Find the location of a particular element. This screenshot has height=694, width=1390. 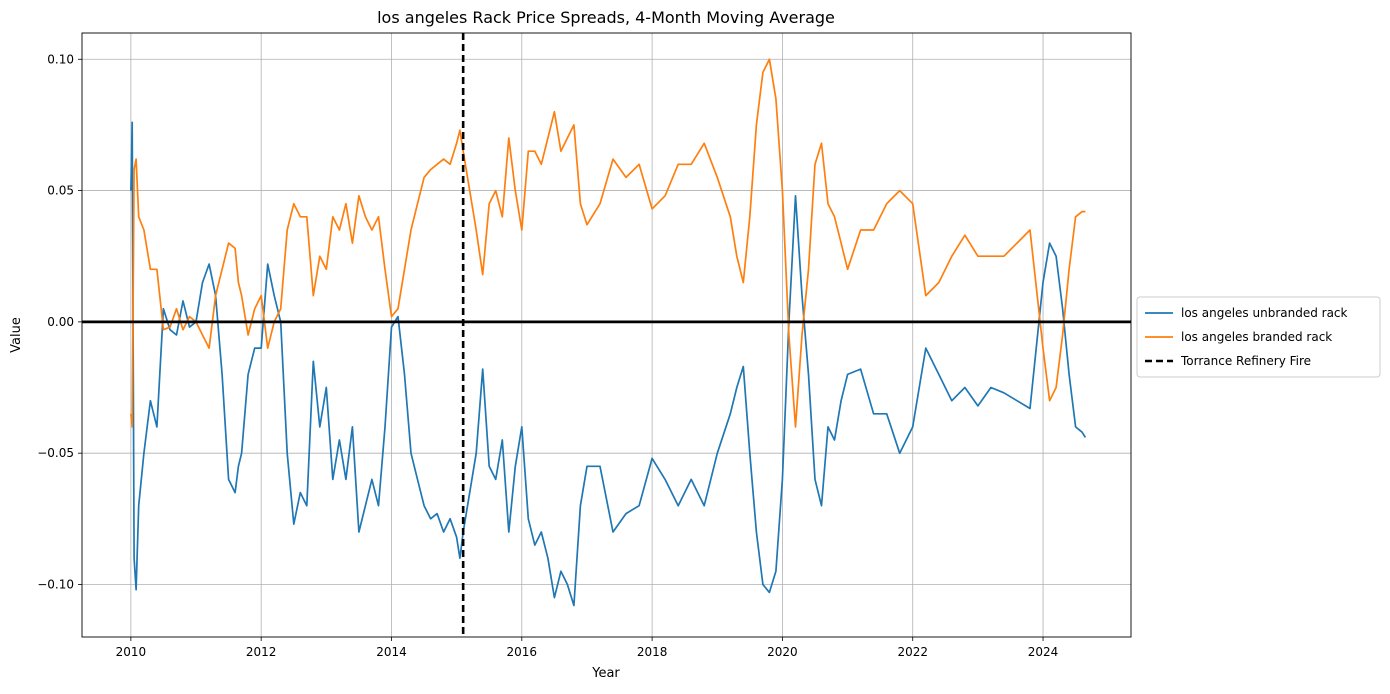

y-tick-label: 0.00 is located at coordinates (60, 322).